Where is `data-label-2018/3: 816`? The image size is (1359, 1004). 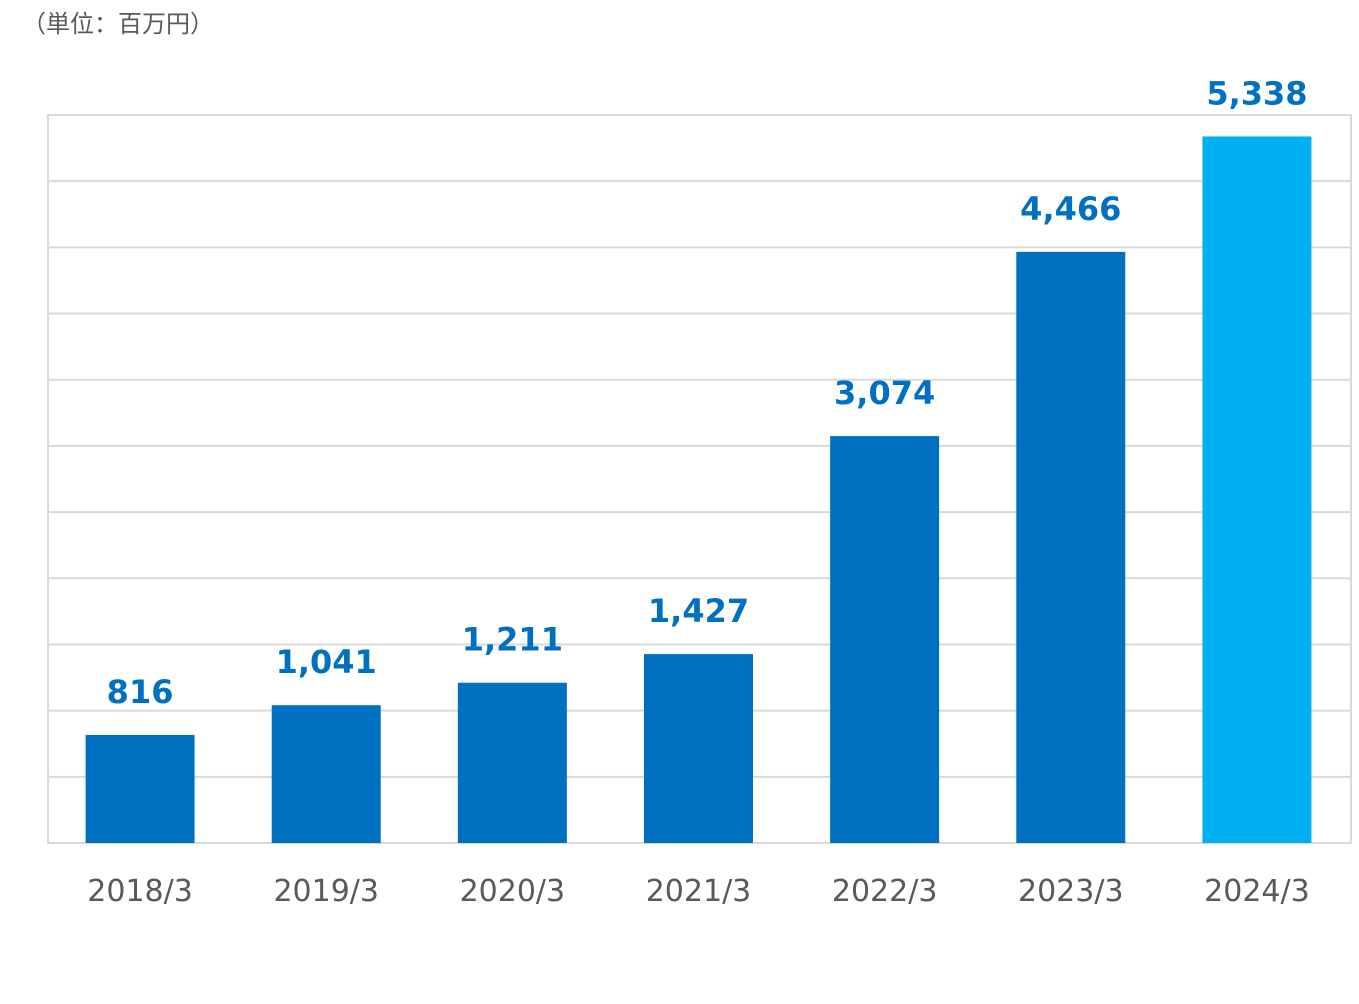 data-label-2018/3: 816 is located at coordinates (140, 692).